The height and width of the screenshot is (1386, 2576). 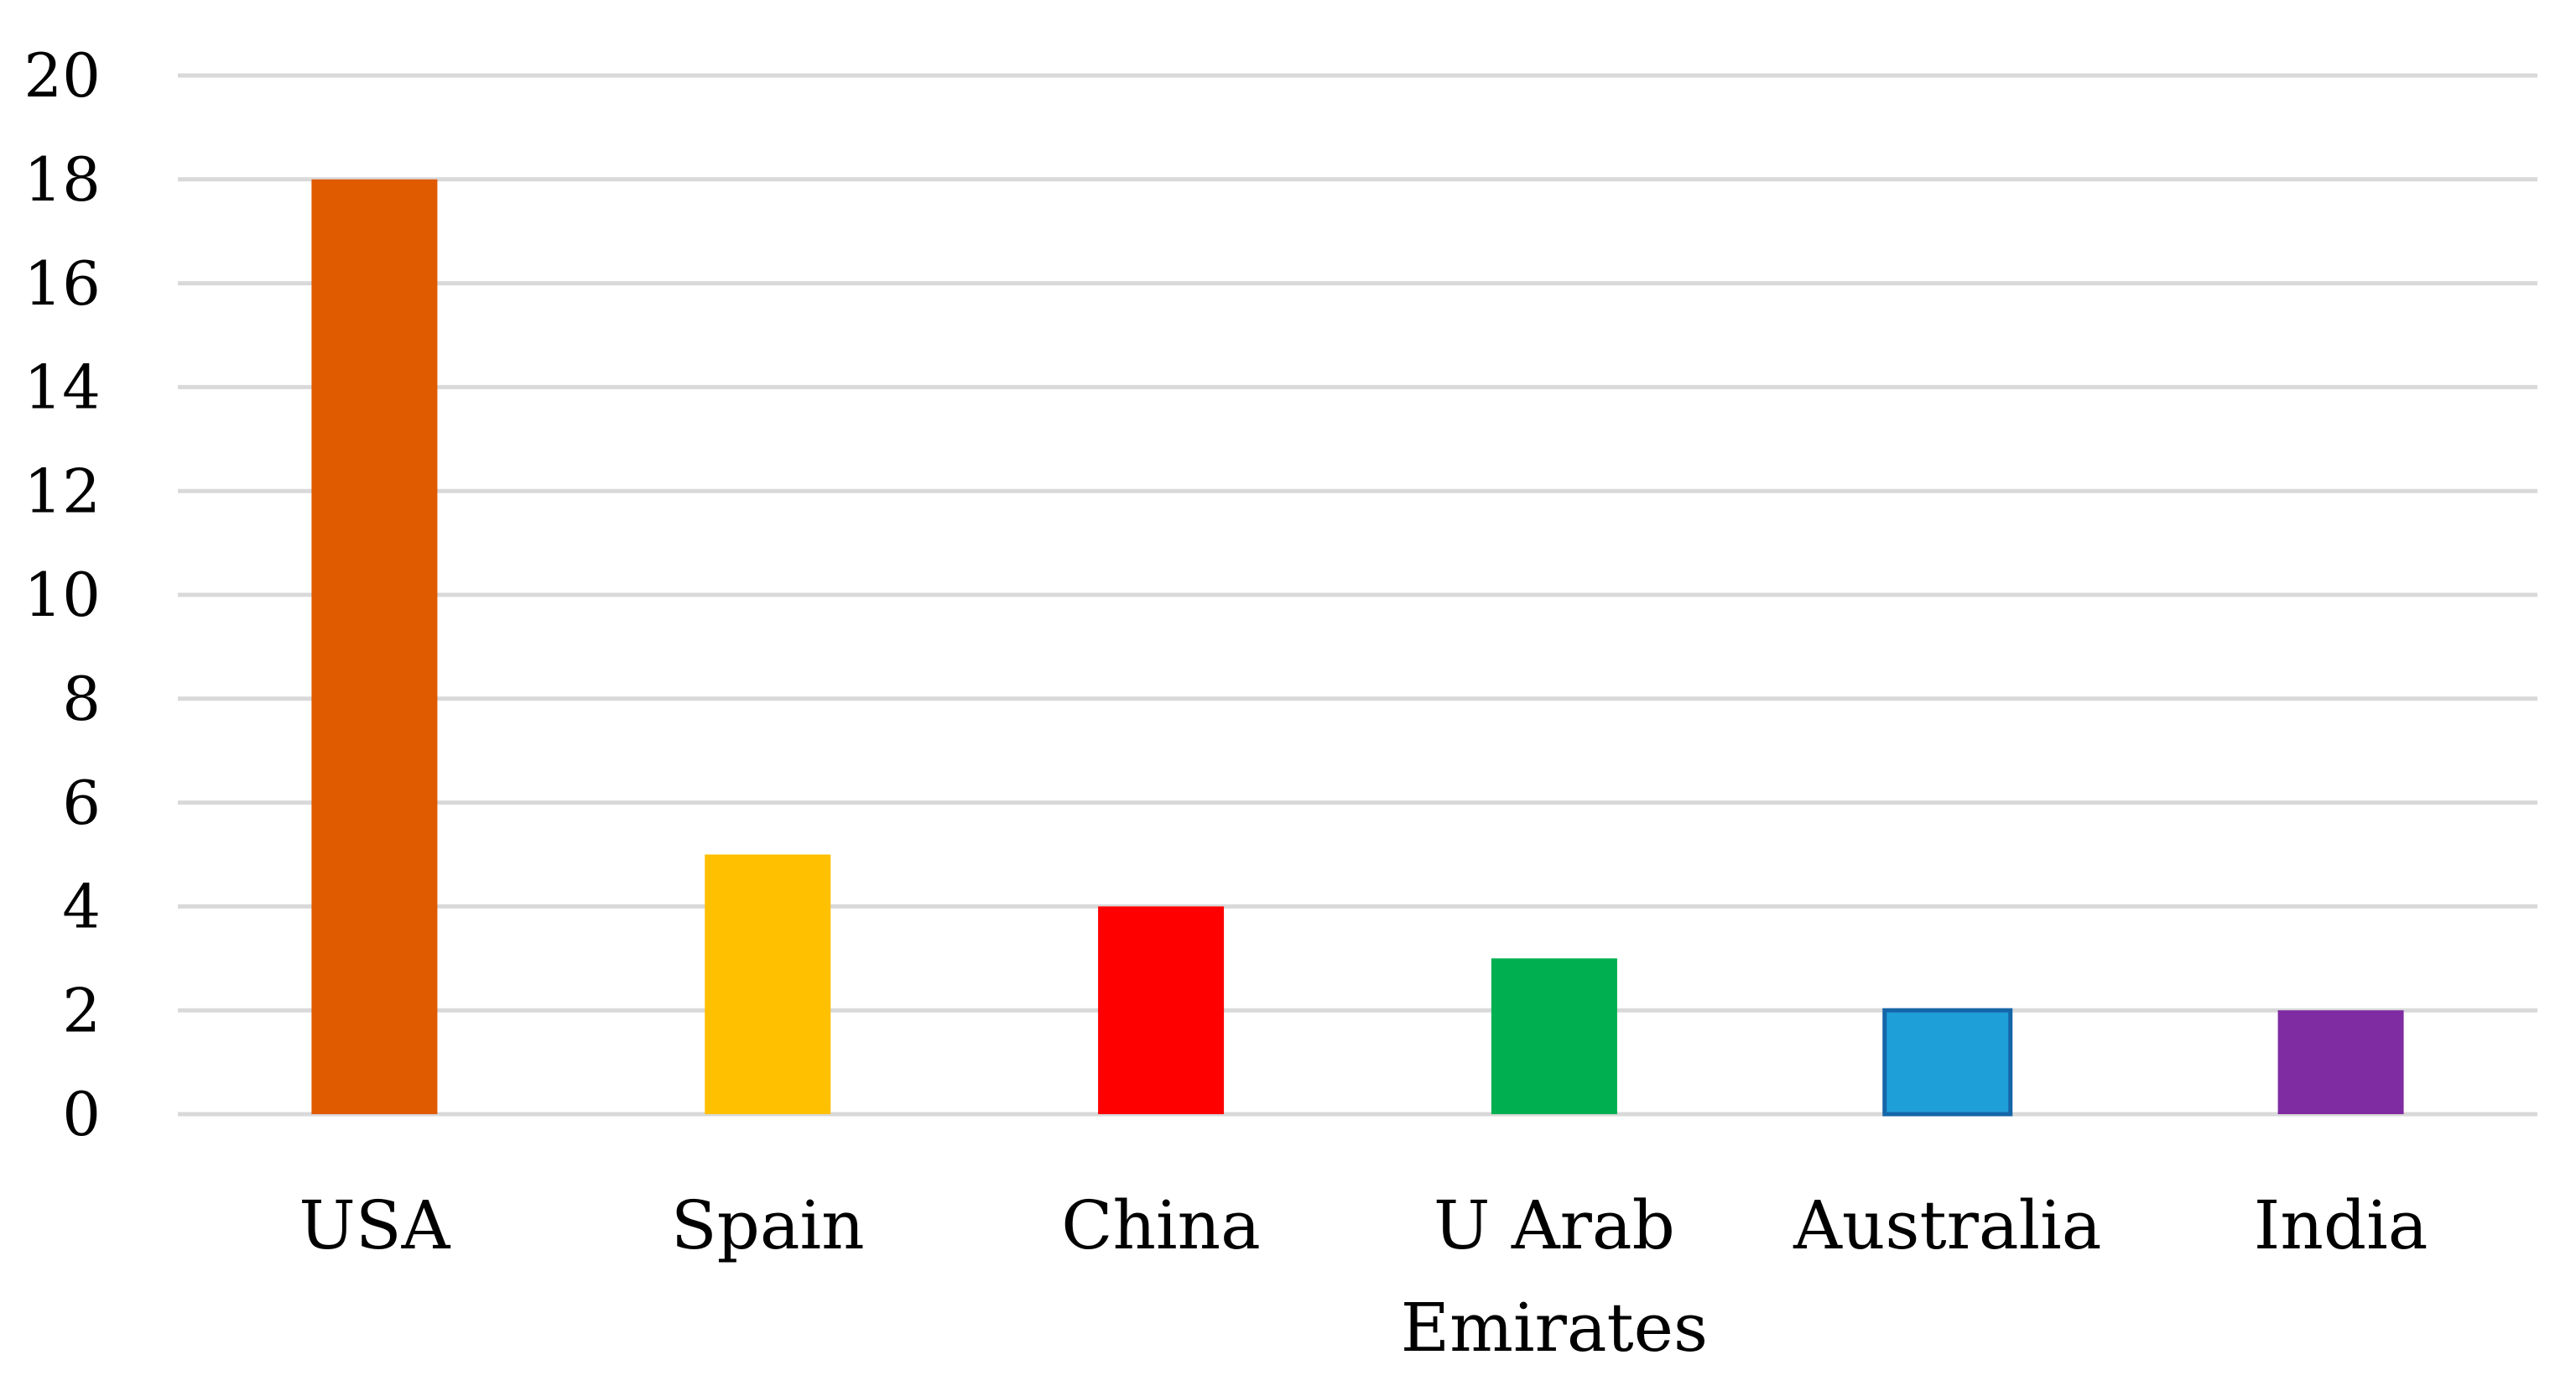 I want to click on bar-usa, so click(x=374, y=646).